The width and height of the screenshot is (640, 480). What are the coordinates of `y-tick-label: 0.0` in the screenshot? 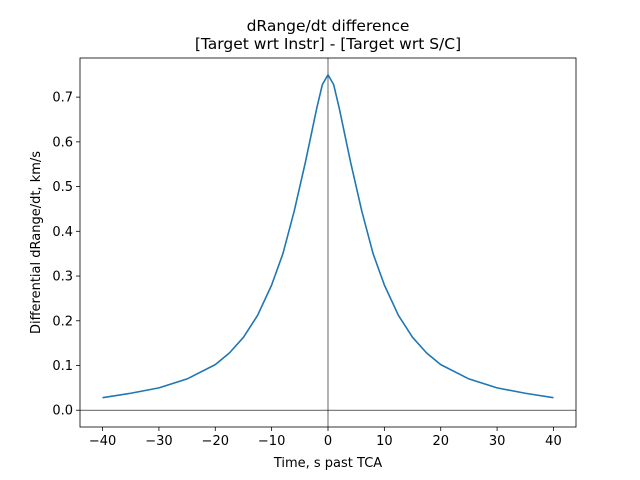 It's located at (62, 411).